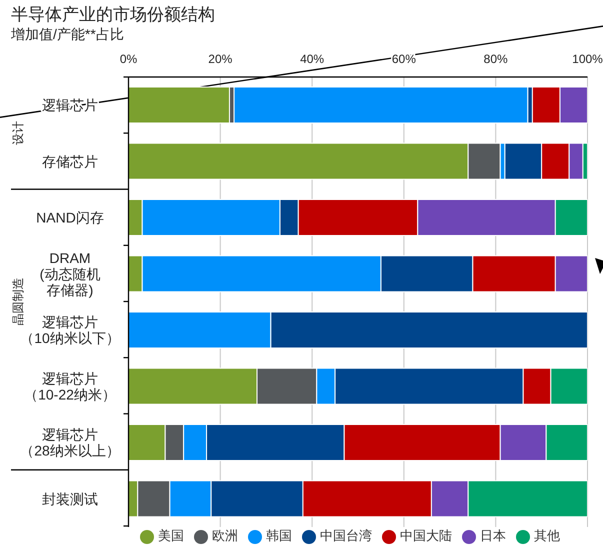 The image size is (603, 553). I want to click on chart-subtitle: 增加值/产能**占比, so click(67, 35).